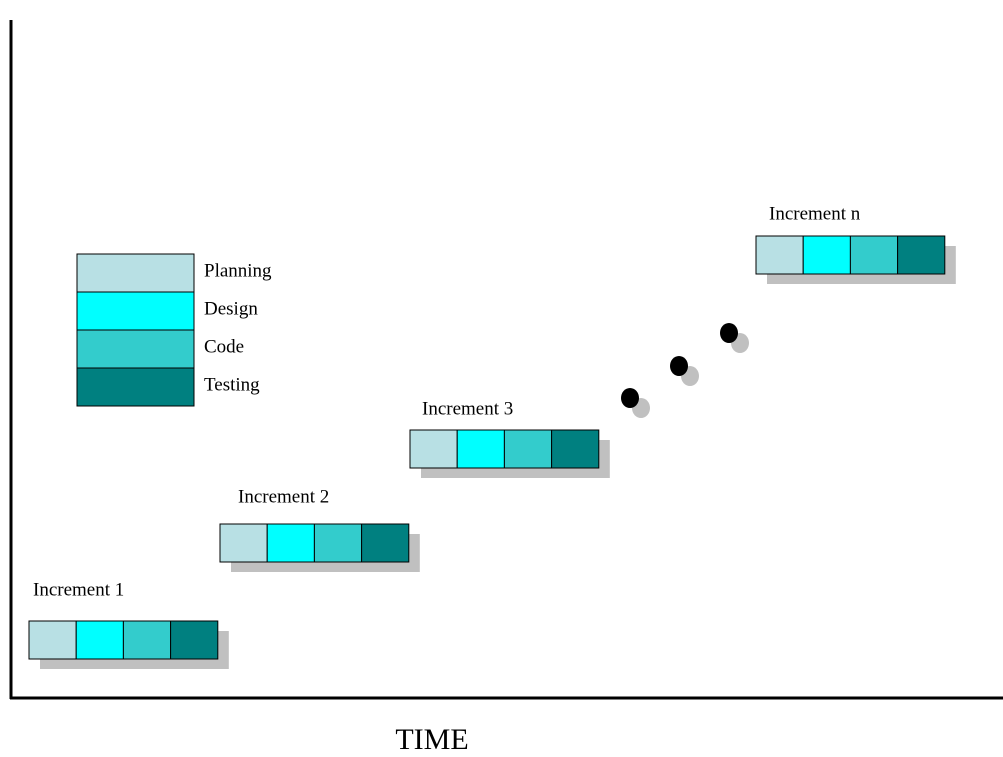  I want to click on continuation-dots, so click(685, 370).